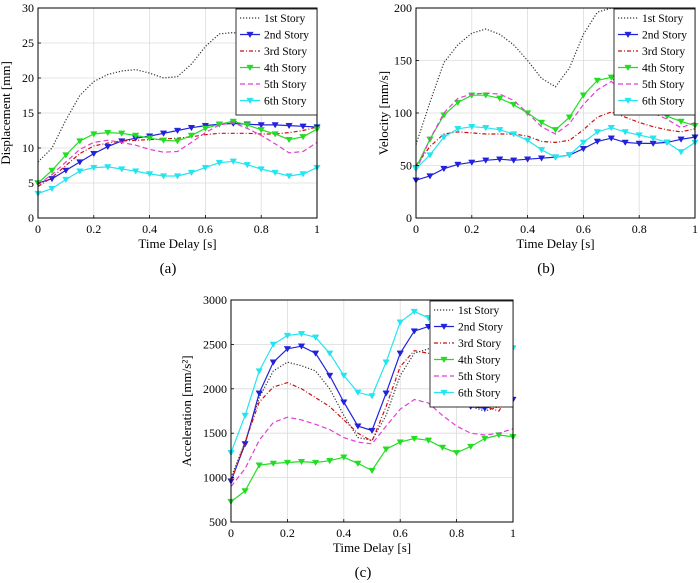  I want to click on panel-label-a: (a), so click(168, 269).